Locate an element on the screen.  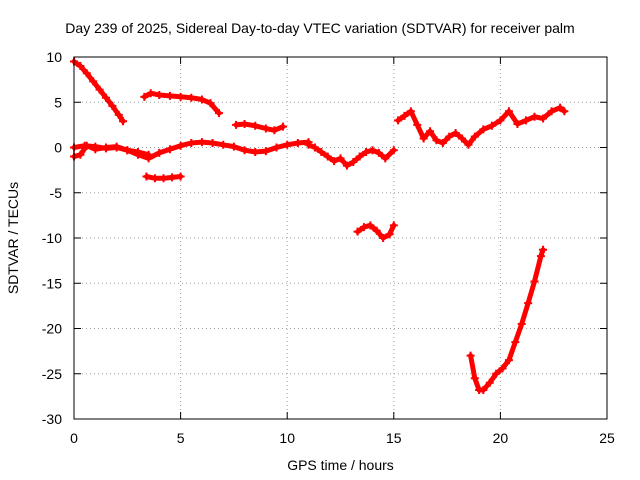
x-tick-label: 10 is located at coordinates (287, 438).